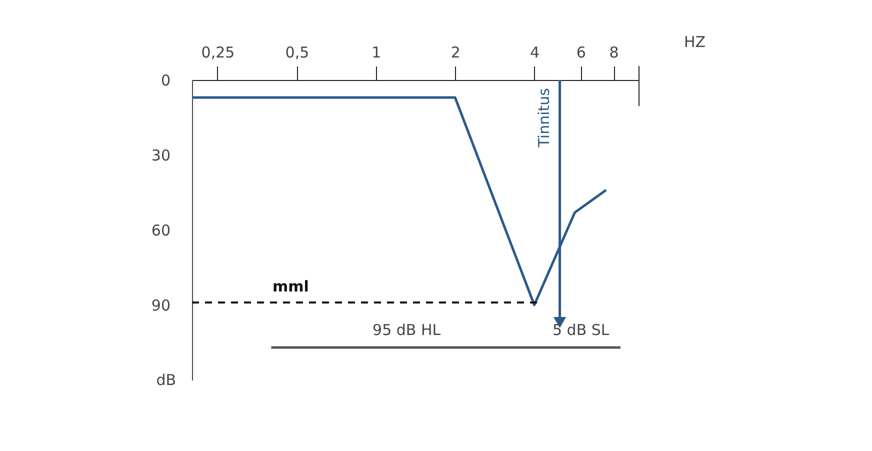 This screenshot has height=451, width=872. I want to click on x-axis-title: HZ, so click(695, 42).